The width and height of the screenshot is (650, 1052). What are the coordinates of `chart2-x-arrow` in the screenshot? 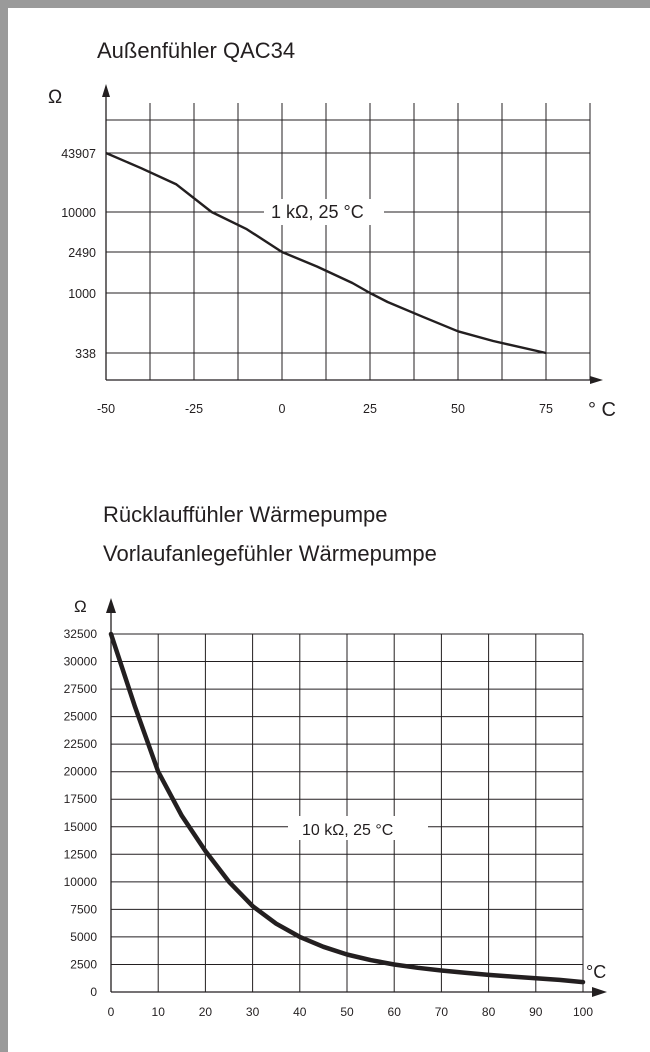 It's located at (599, 992).